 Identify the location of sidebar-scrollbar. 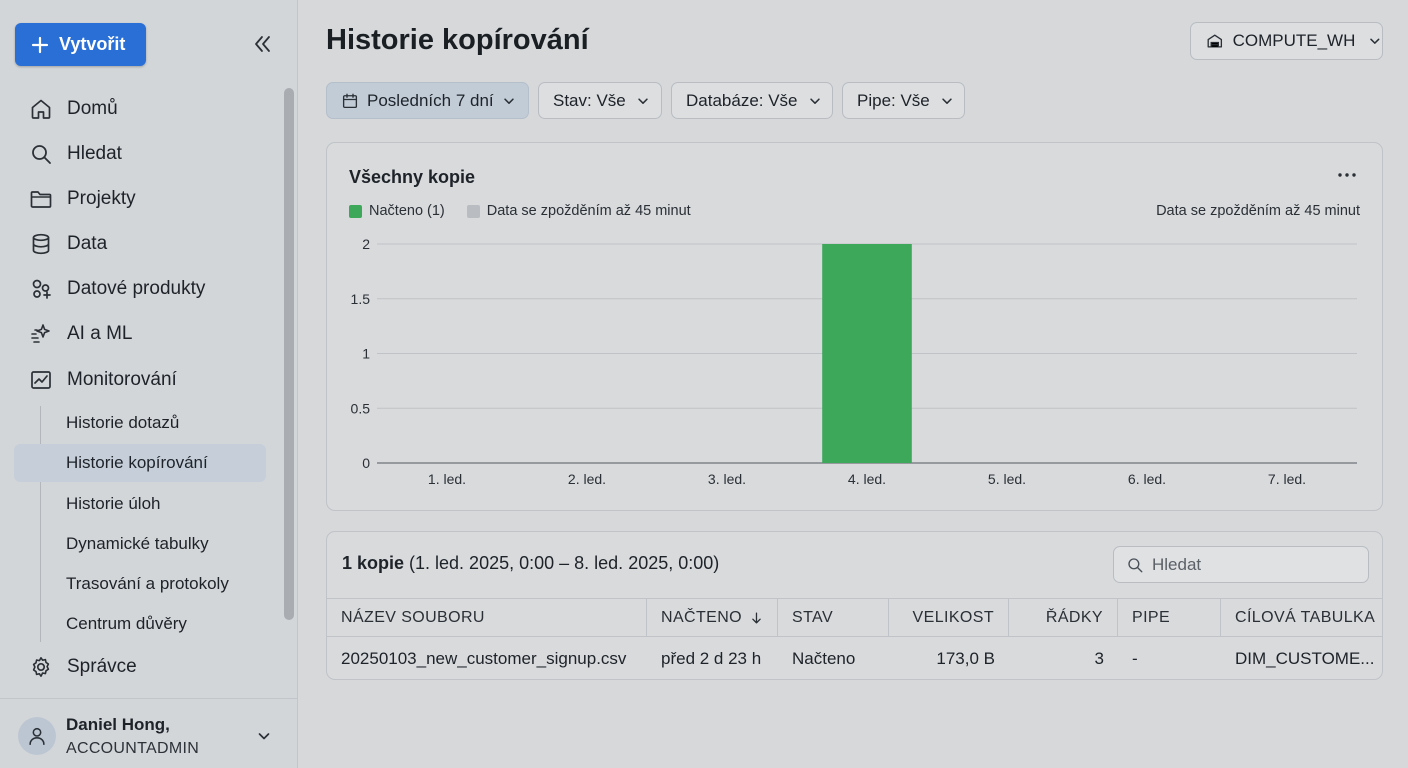
(289, 354).